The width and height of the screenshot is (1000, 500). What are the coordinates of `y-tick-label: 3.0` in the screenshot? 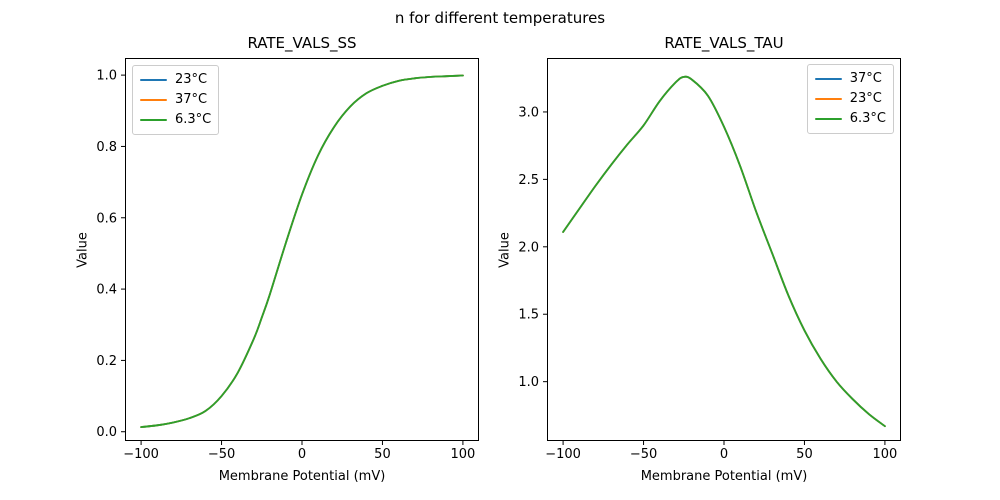 It's located at (528, 112).